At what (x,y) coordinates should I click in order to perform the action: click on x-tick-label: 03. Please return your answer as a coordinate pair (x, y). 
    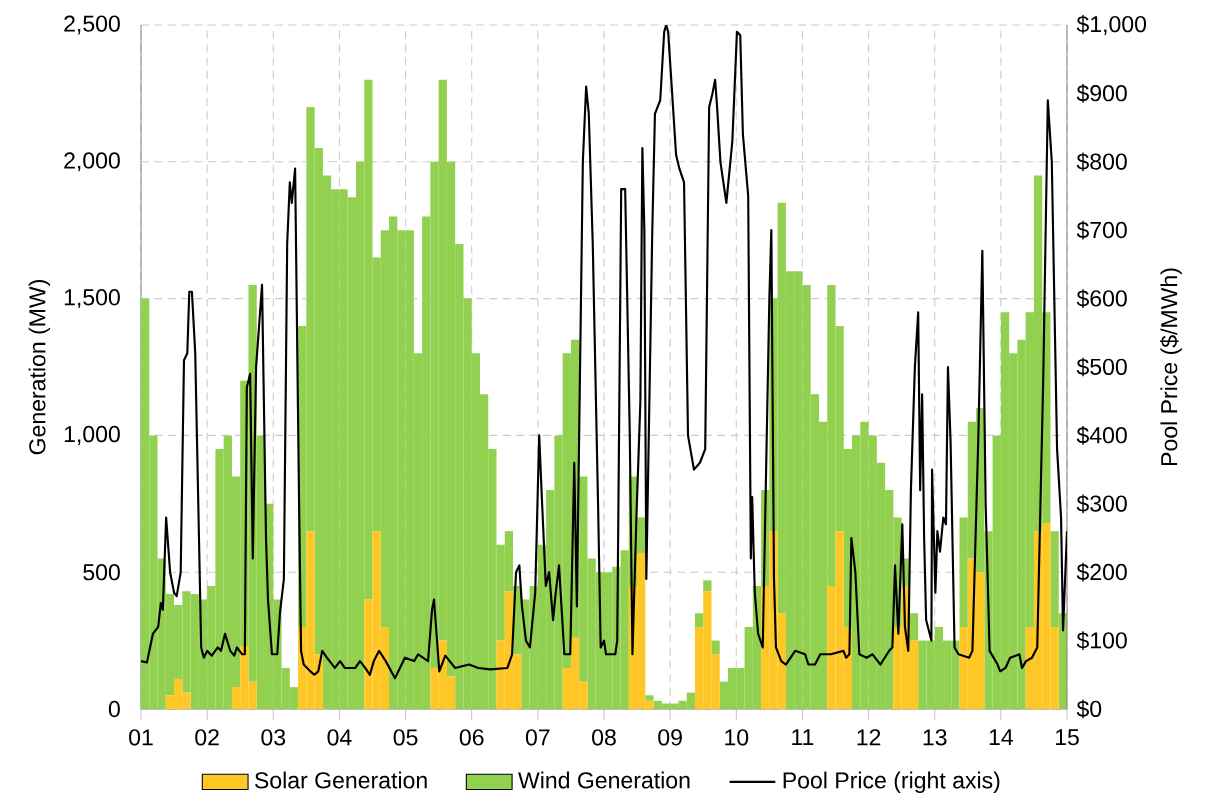
    Looking at the image, I should click on (273, 737).